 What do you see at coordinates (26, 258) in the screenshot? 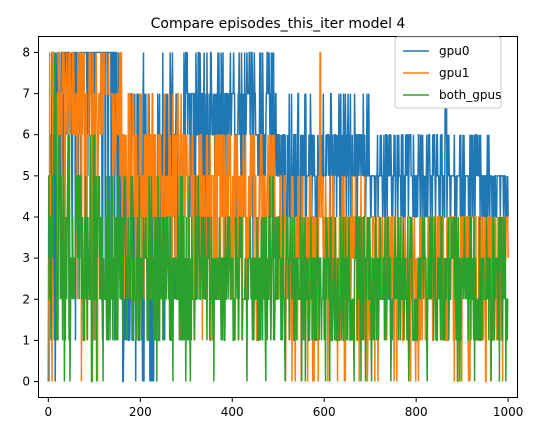
I see `y-tick-label-3: 3` at bounding box center [26, 258].